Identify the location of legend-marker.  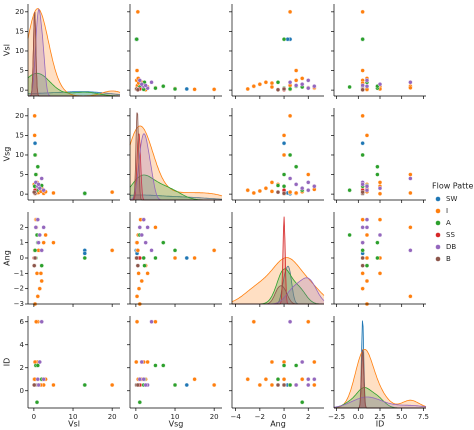
(438, 223).